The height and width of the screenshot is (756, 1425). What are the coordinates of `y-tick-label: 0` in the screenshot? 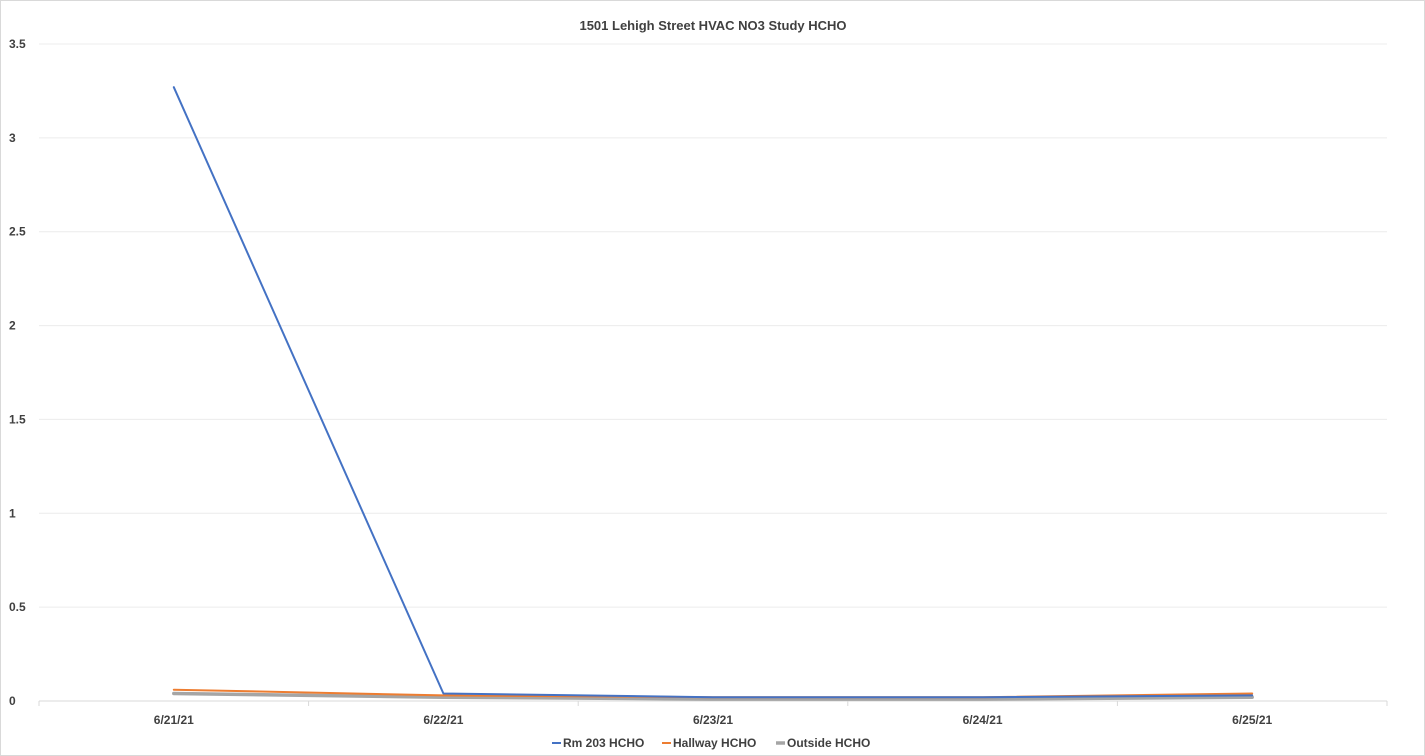 It's located at (12, 701).